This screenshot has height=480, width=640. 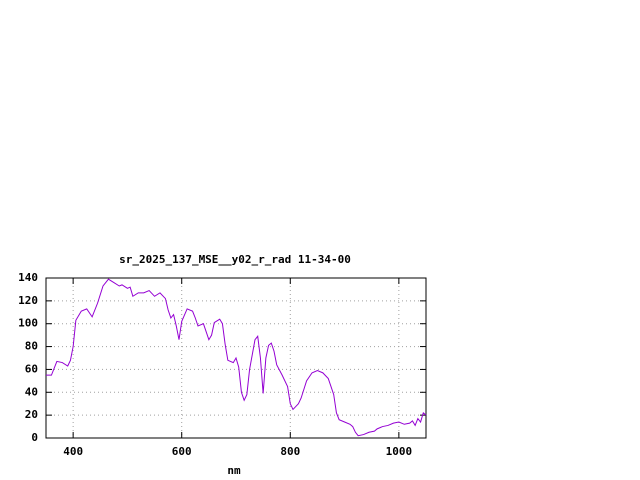 I want to click on x-tick-label: 800, so click(x=290, y=451).